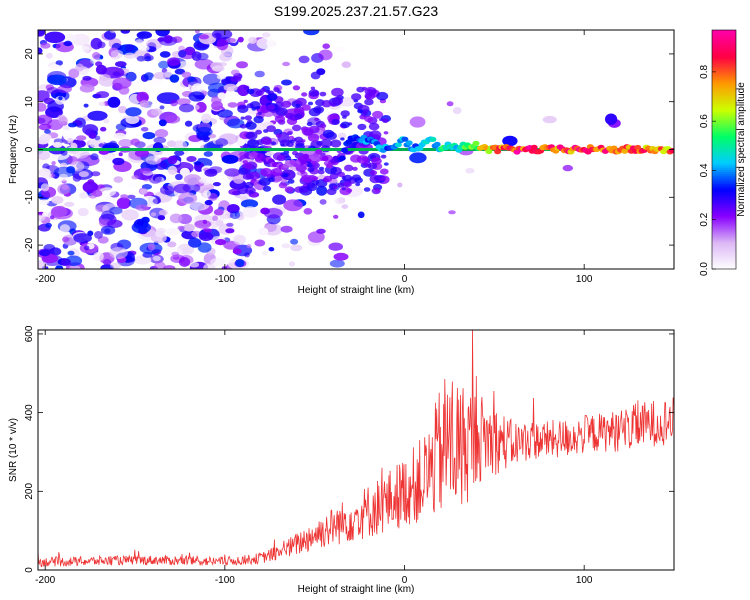 The height and width of the screenshot is (600, 750). I want to click on colorbar-frame, so click(724, 149).